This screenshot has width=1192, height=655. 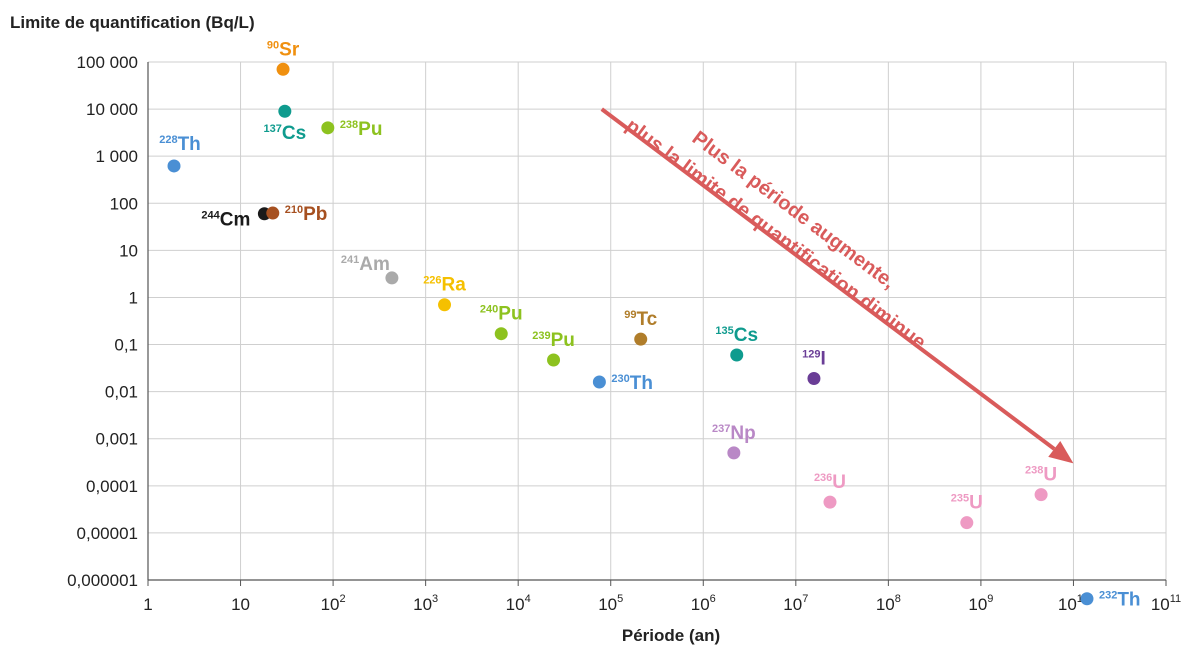 I want to click on point-label: 230Th, so click(x=632, y=383).